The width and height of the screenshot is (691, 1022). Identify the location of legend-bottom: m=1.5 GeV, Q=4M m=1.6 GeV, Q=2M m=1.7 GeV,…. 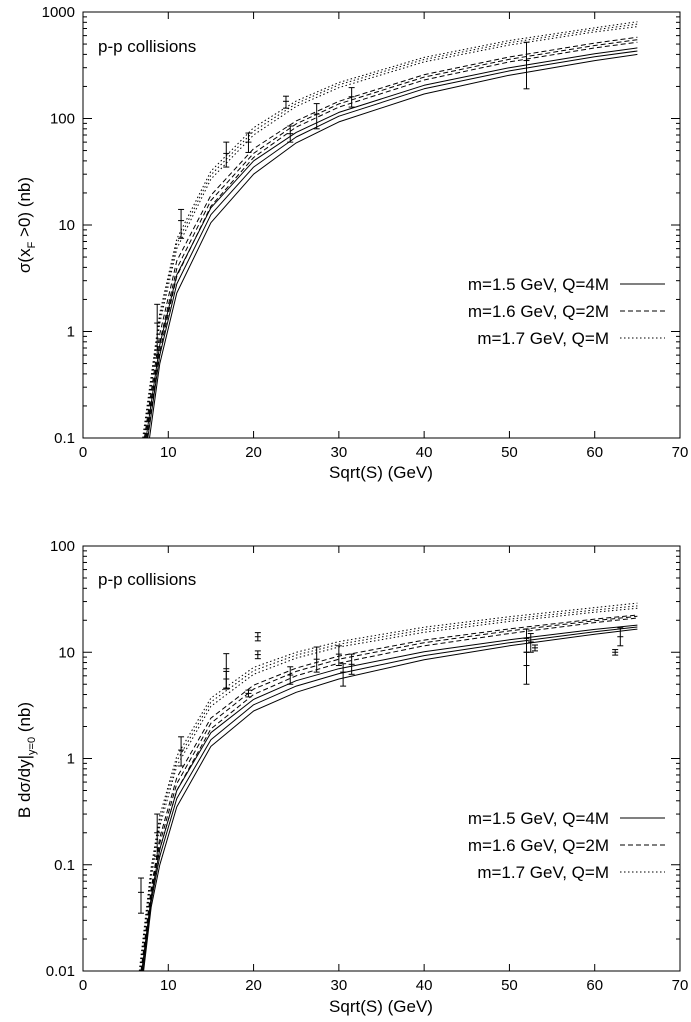
(566, 845).